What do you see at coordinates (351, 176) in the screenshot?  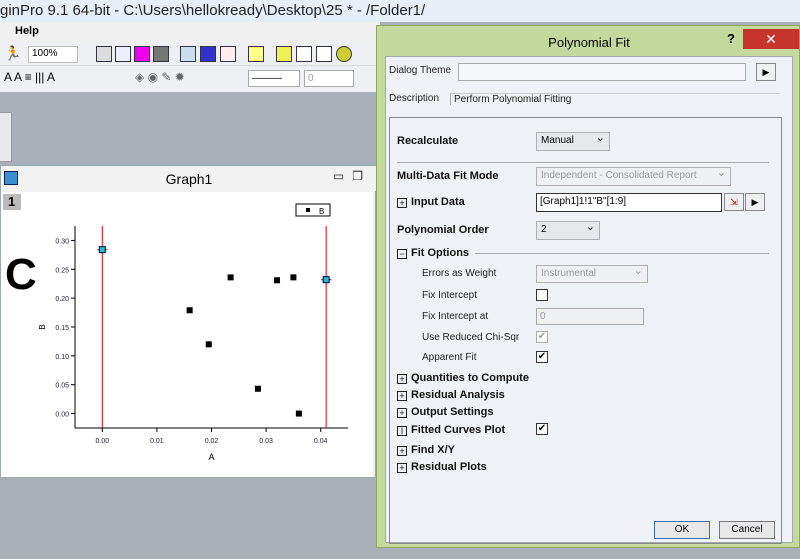 I see `window-buttons: ▭❐` at bounding box center [351, 176].